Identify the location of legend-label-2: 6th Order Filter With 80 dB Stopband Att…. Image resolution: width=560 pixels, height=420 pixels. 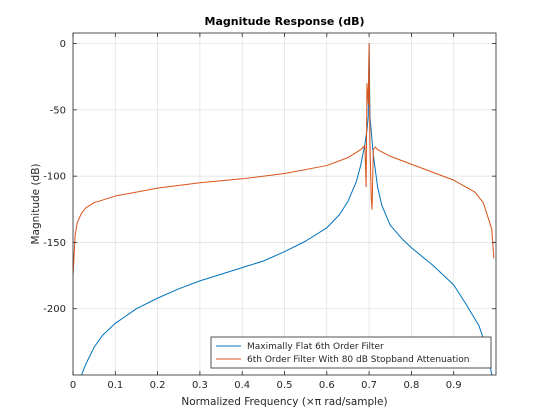
(358, 360).